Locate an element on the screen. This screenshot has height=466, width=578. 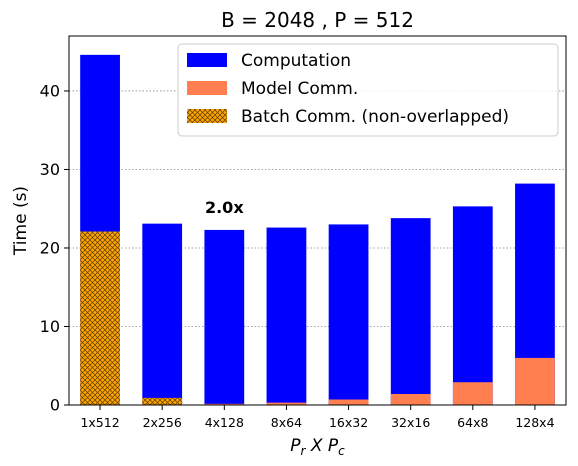
annotations: 2.0x is located at coordinates (224, 207).